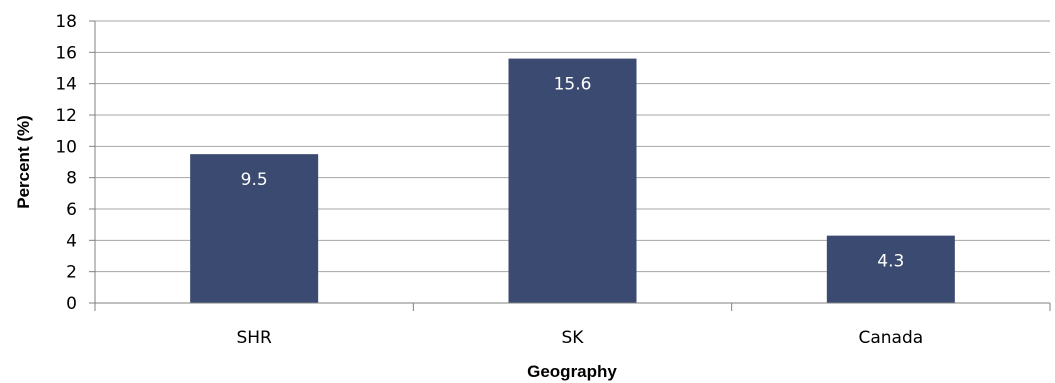  What do you see at coordinates (71, 273) in the screenshot?
I see `y-tick-label: 2` at bounding box center [71, 273].